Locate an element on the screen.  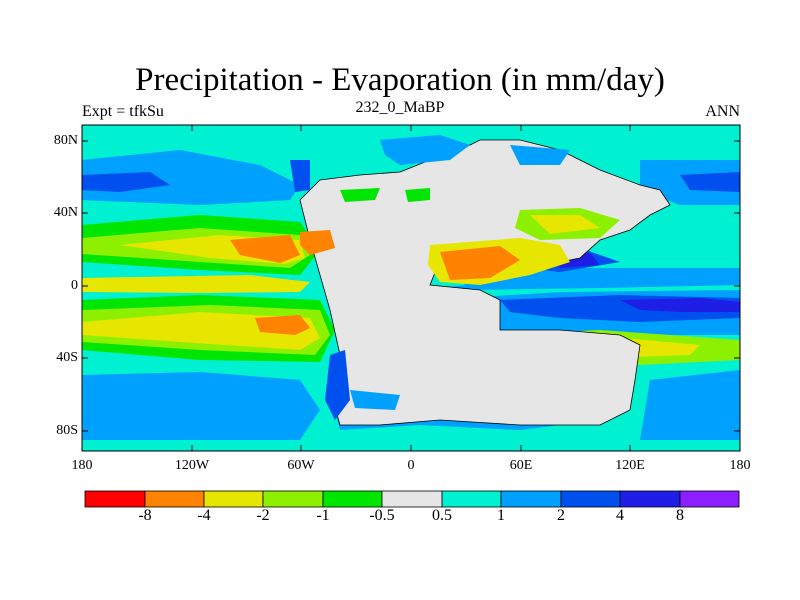
map-title: Precipitation - Evaporation (in mm/day) is located at coordinates (400, 80).